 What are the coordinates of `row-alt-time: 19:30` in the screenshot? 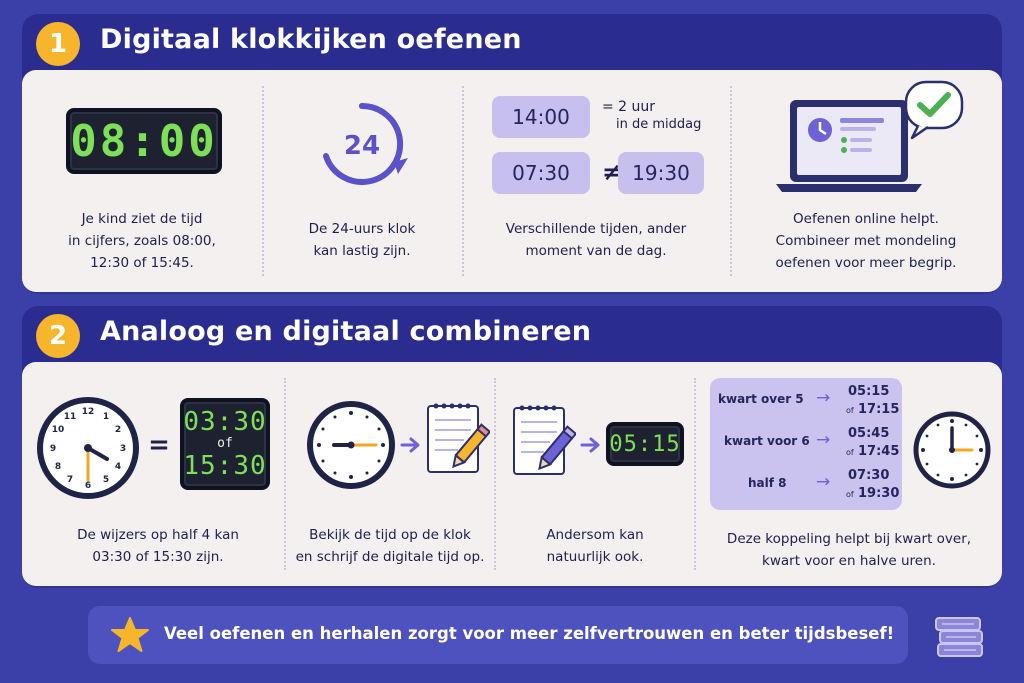 It's located at (879, 493).